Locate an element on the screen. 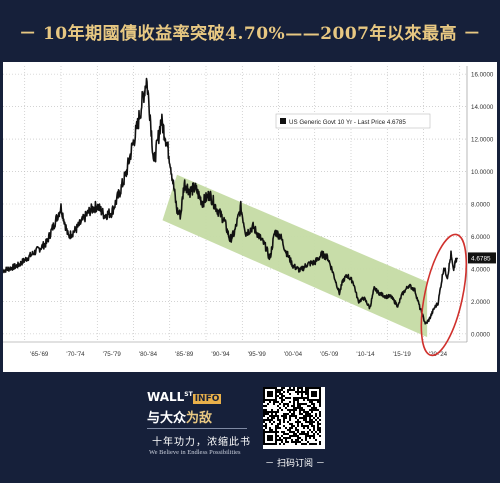 The height and width of the screenshot is (483, 500). x-tick-label: '70-'74 is located at coordinates (75, 354).